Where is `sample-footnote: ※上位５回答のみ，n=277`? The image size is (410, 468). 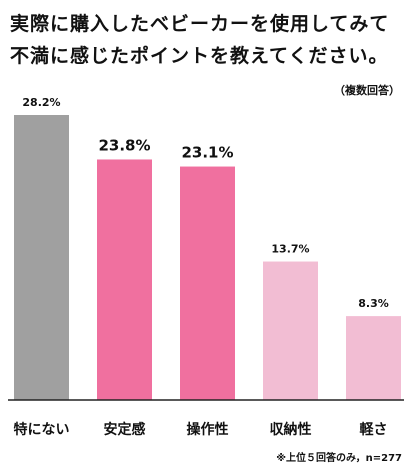
sample-footnote: ※上位５回答のみ，n=277 is located at coordinates (339, 458).